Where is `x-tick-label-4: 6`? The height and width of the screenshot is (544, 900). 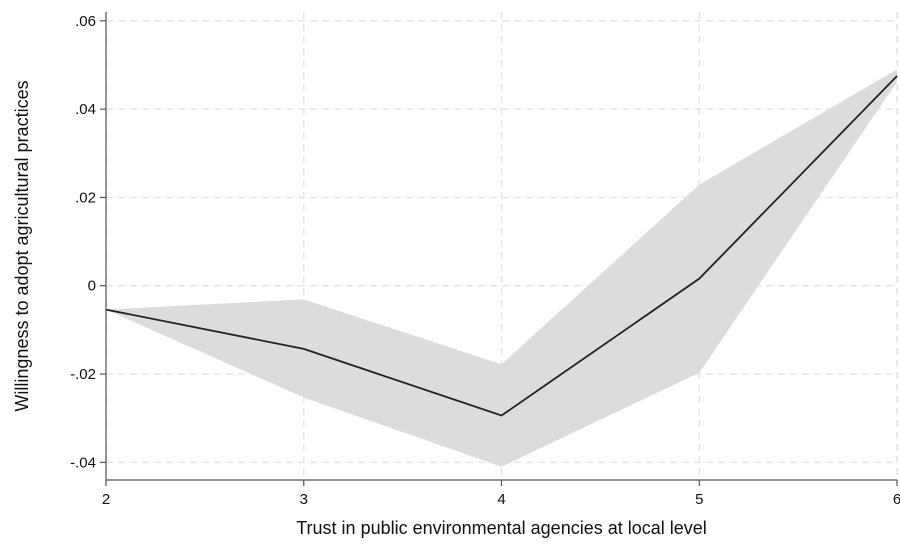 x-tick-label-4: 6 is located at coordinates (896, 499).